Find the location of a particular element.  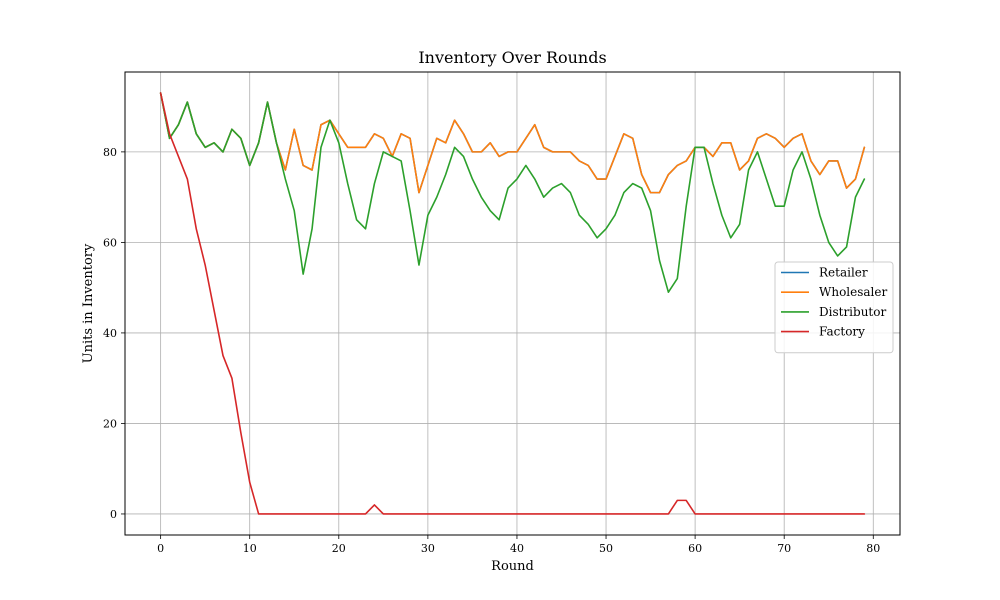

legend-label: Factory is located at coordinates (842, 332).